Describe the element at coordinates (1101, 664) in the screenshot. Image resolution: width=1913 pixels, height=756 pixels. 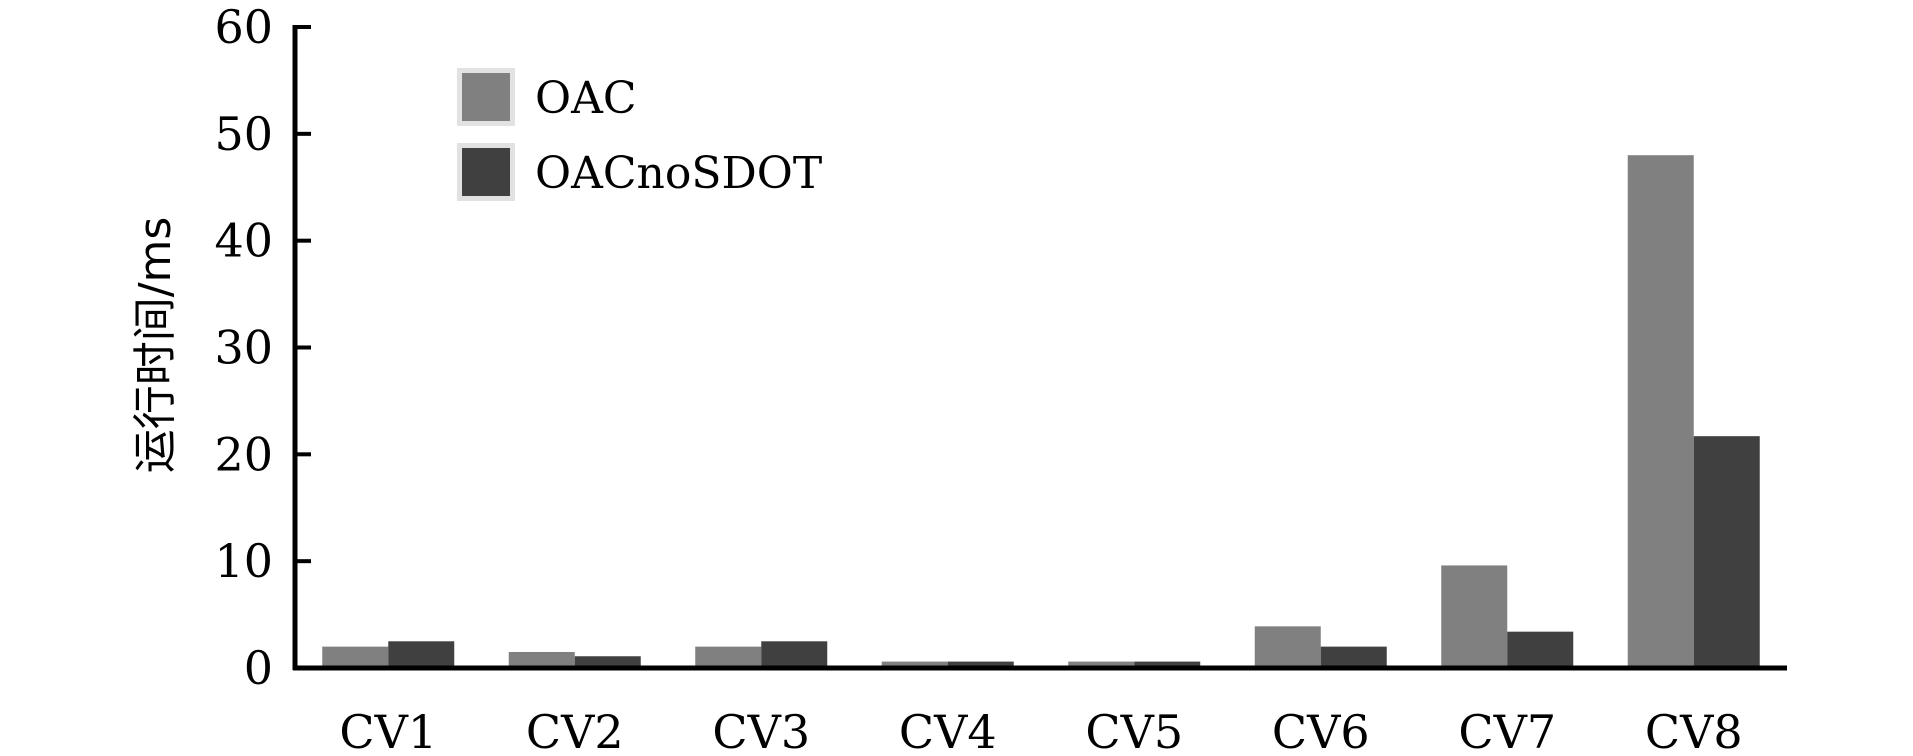
I see `bar-oac-cv5` at that location.